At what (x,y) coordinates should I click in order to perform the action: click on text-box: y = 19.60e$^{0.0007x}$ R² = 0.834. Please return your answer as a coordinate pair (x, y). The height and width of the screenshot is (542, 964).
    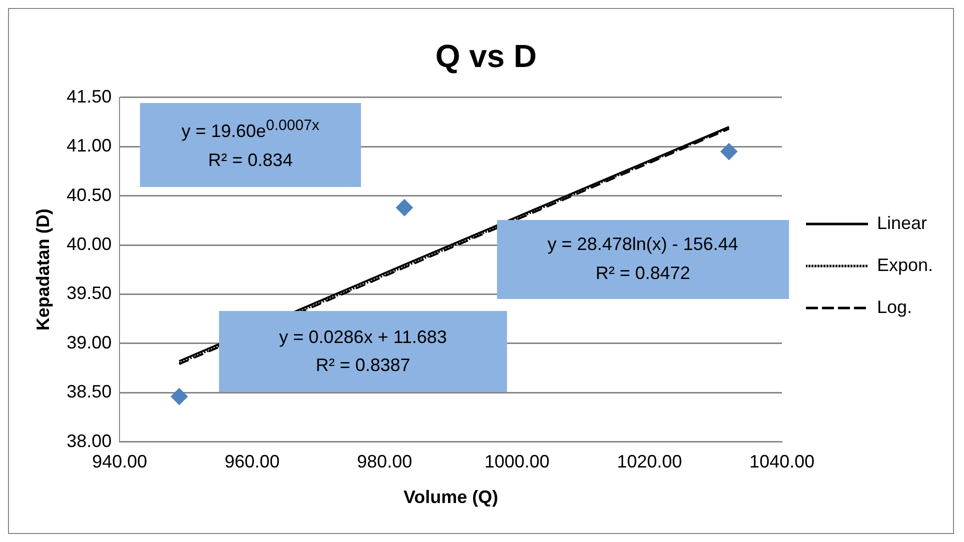
    Looking at the image, I should click on (251, 144).